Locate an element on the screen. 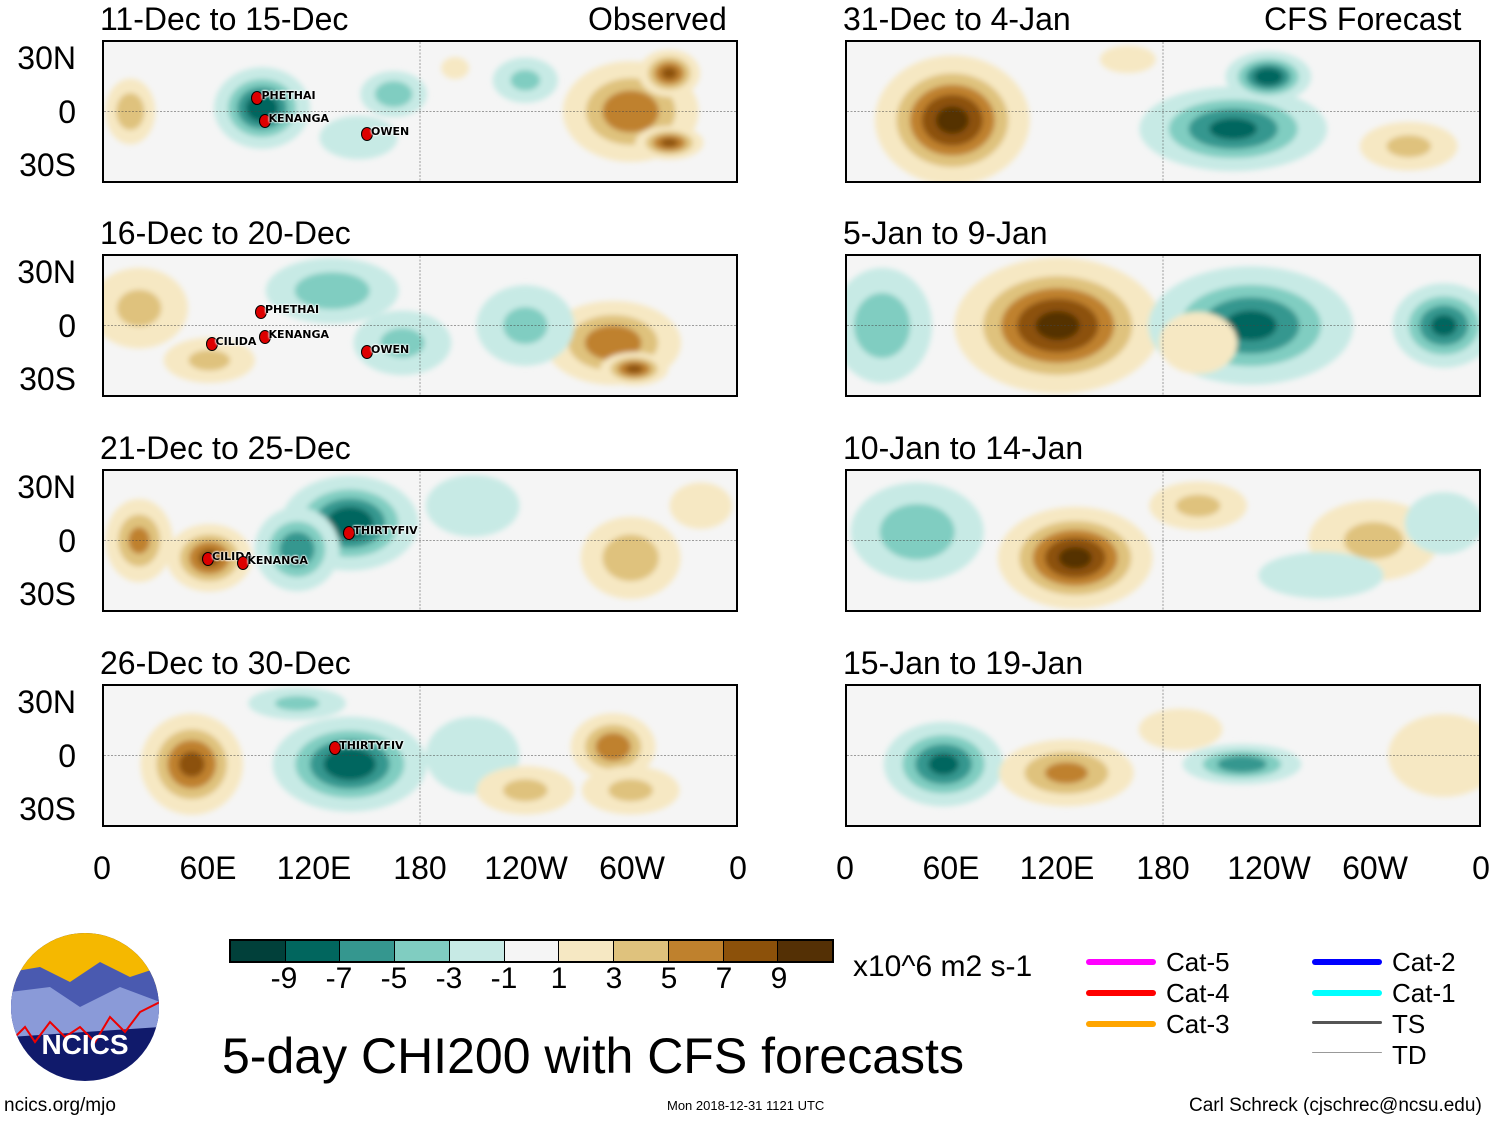 The image size is (1510, 1121). footer-url: ncics.org/mjo is located at coordinates (60, 1105).